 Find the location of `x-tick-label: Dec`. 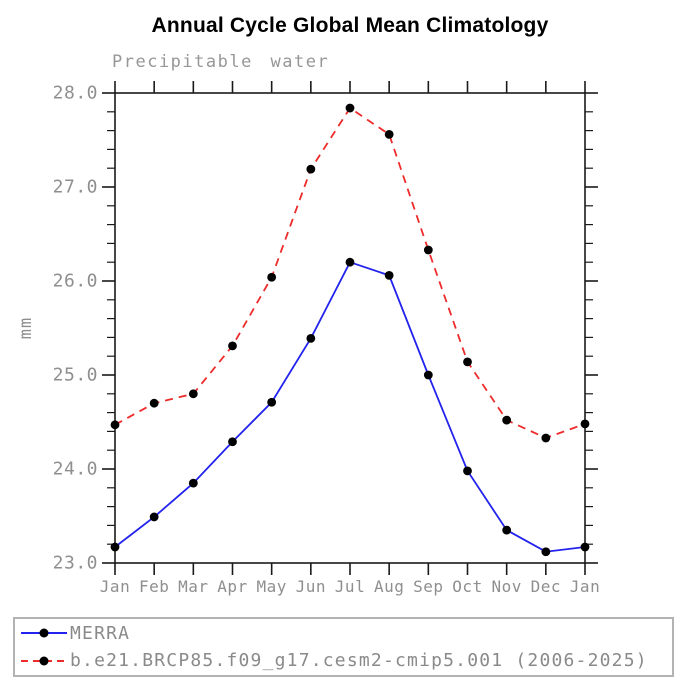

x-tick-label: Dec is located at coordinates (546, 586).